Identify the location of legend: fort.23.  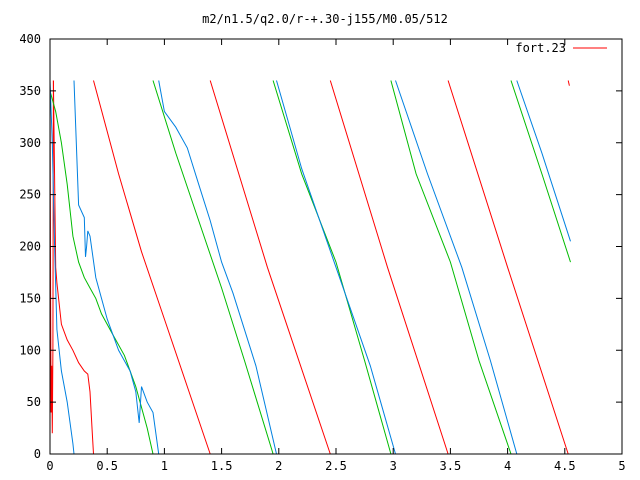
(561, 48).